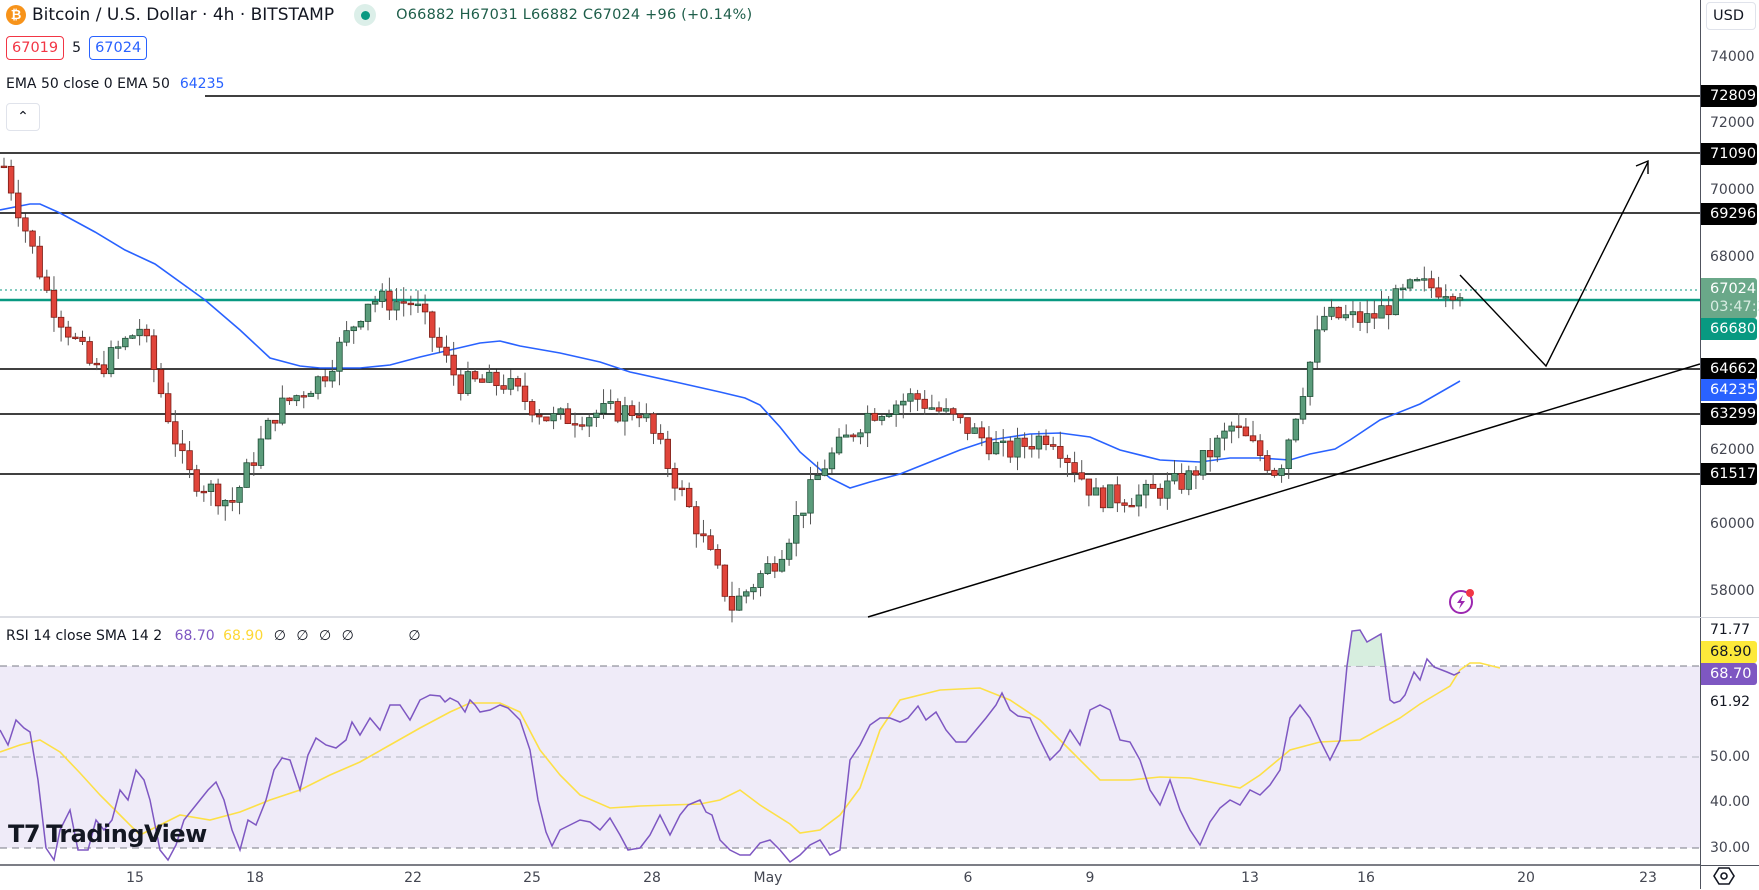 Image resolution: width=1759 pixels, height=890 pixels. Describe the element at coordinates (1729, 390) in the screenshot. I see `ema-tag: 64235` at that location.